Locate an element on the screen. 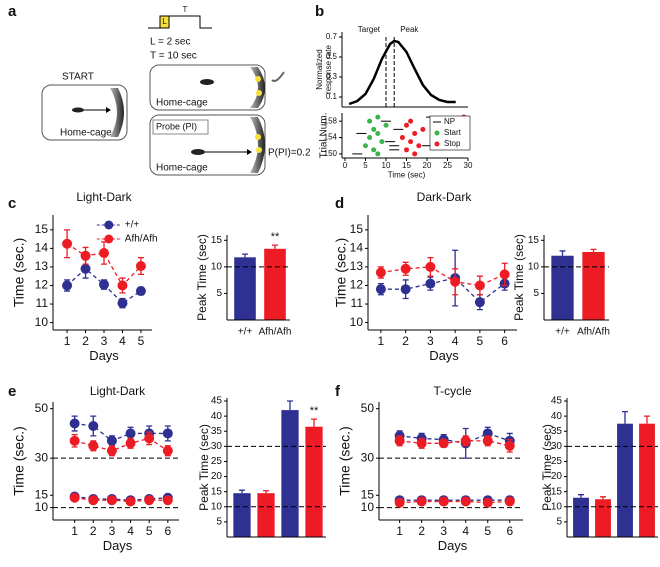 The width and height of the screenshot is (660, 567). y-tick-label: 25 is located at coordinates (217, 461).